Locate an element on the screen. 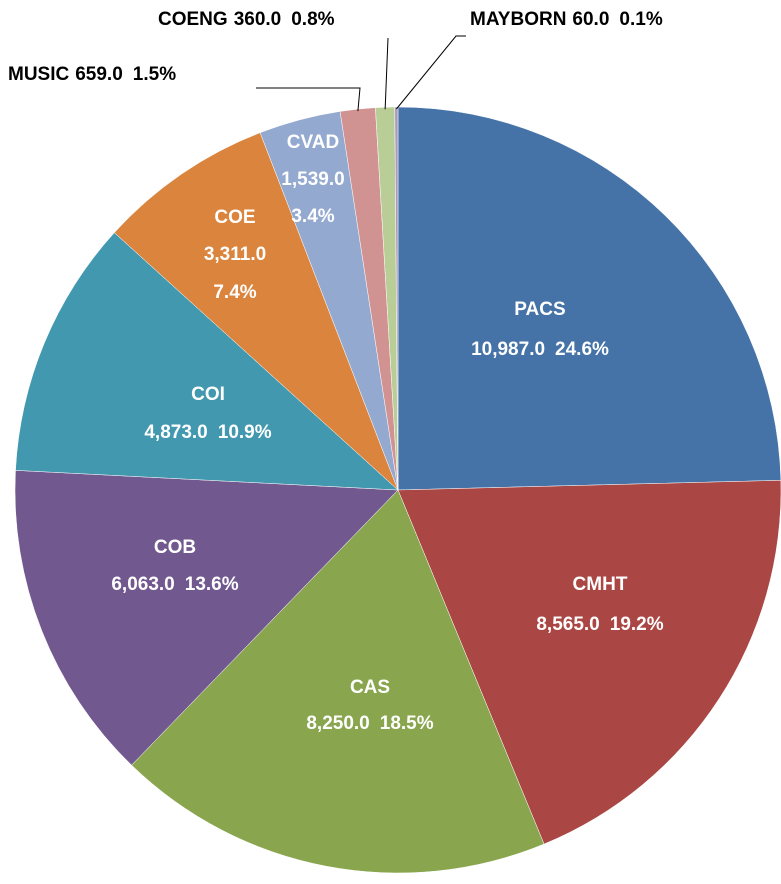 This screenshot has height=884, width=781. category-label: PACS is located at coordinates (539, 309).